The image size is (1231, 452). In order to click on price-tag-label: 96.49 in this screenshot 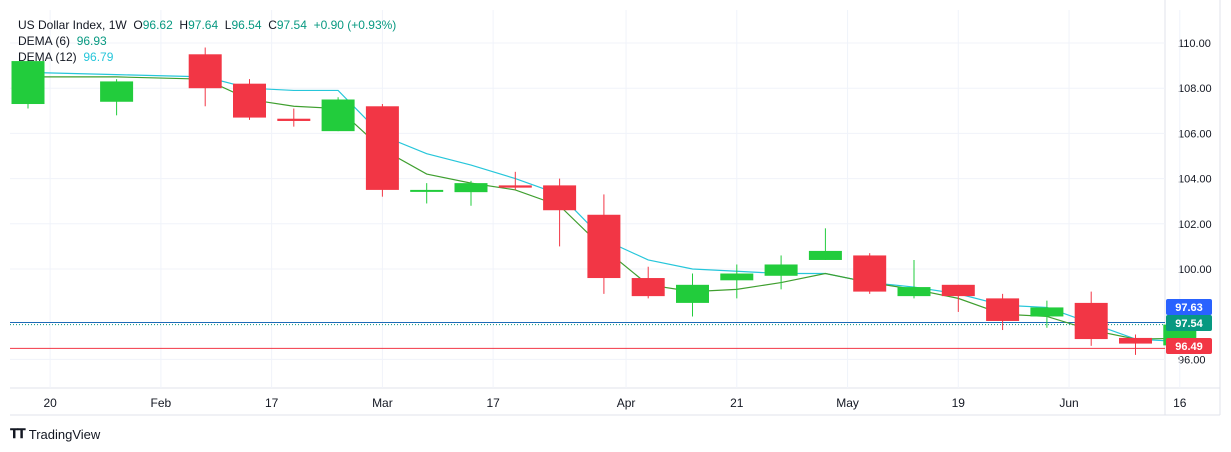, I will do `click(1189, 347)`.